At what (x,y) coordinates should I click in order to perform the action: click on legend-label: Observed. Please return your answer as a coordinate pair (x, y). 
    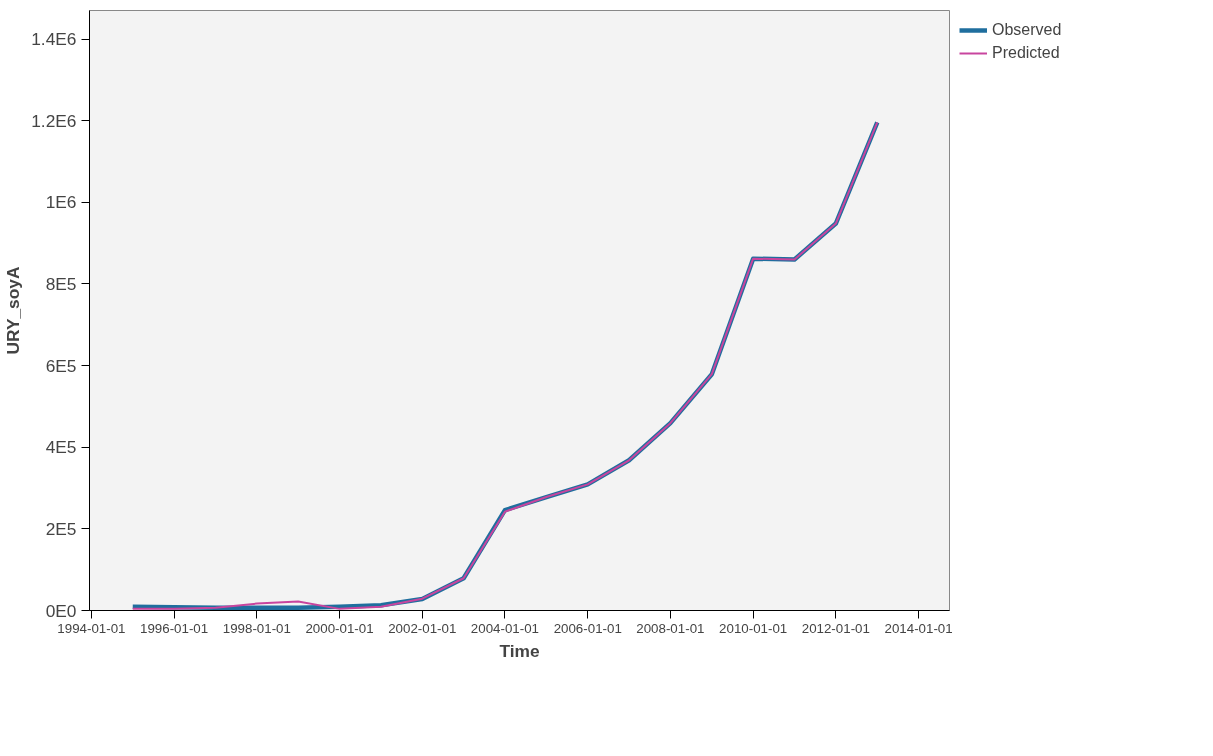
    Looking at the image, I should click on (1027, 30).